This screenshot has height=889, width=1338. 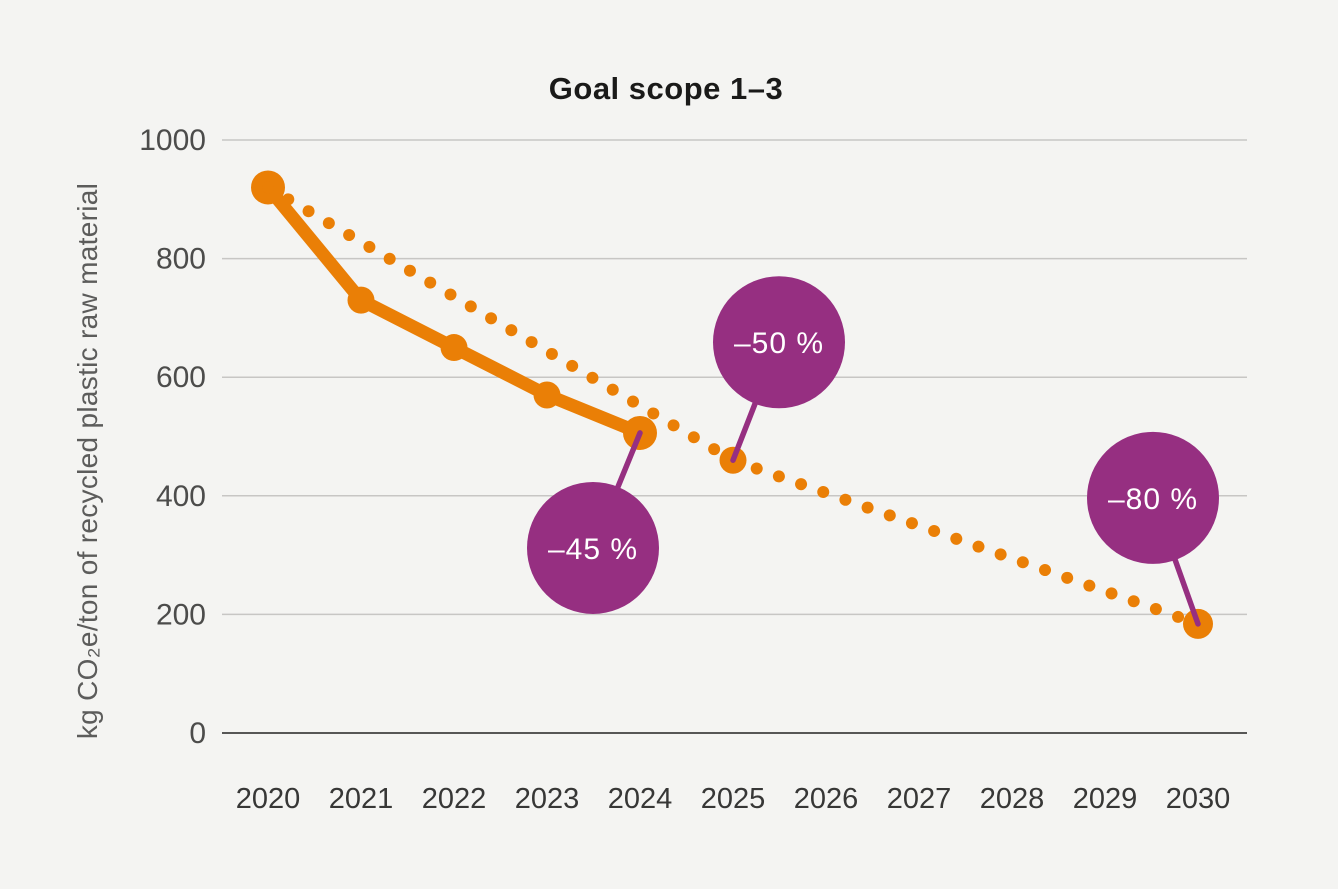 I want to click on annotation-label: –80 %, so click(x=1153, y=499).